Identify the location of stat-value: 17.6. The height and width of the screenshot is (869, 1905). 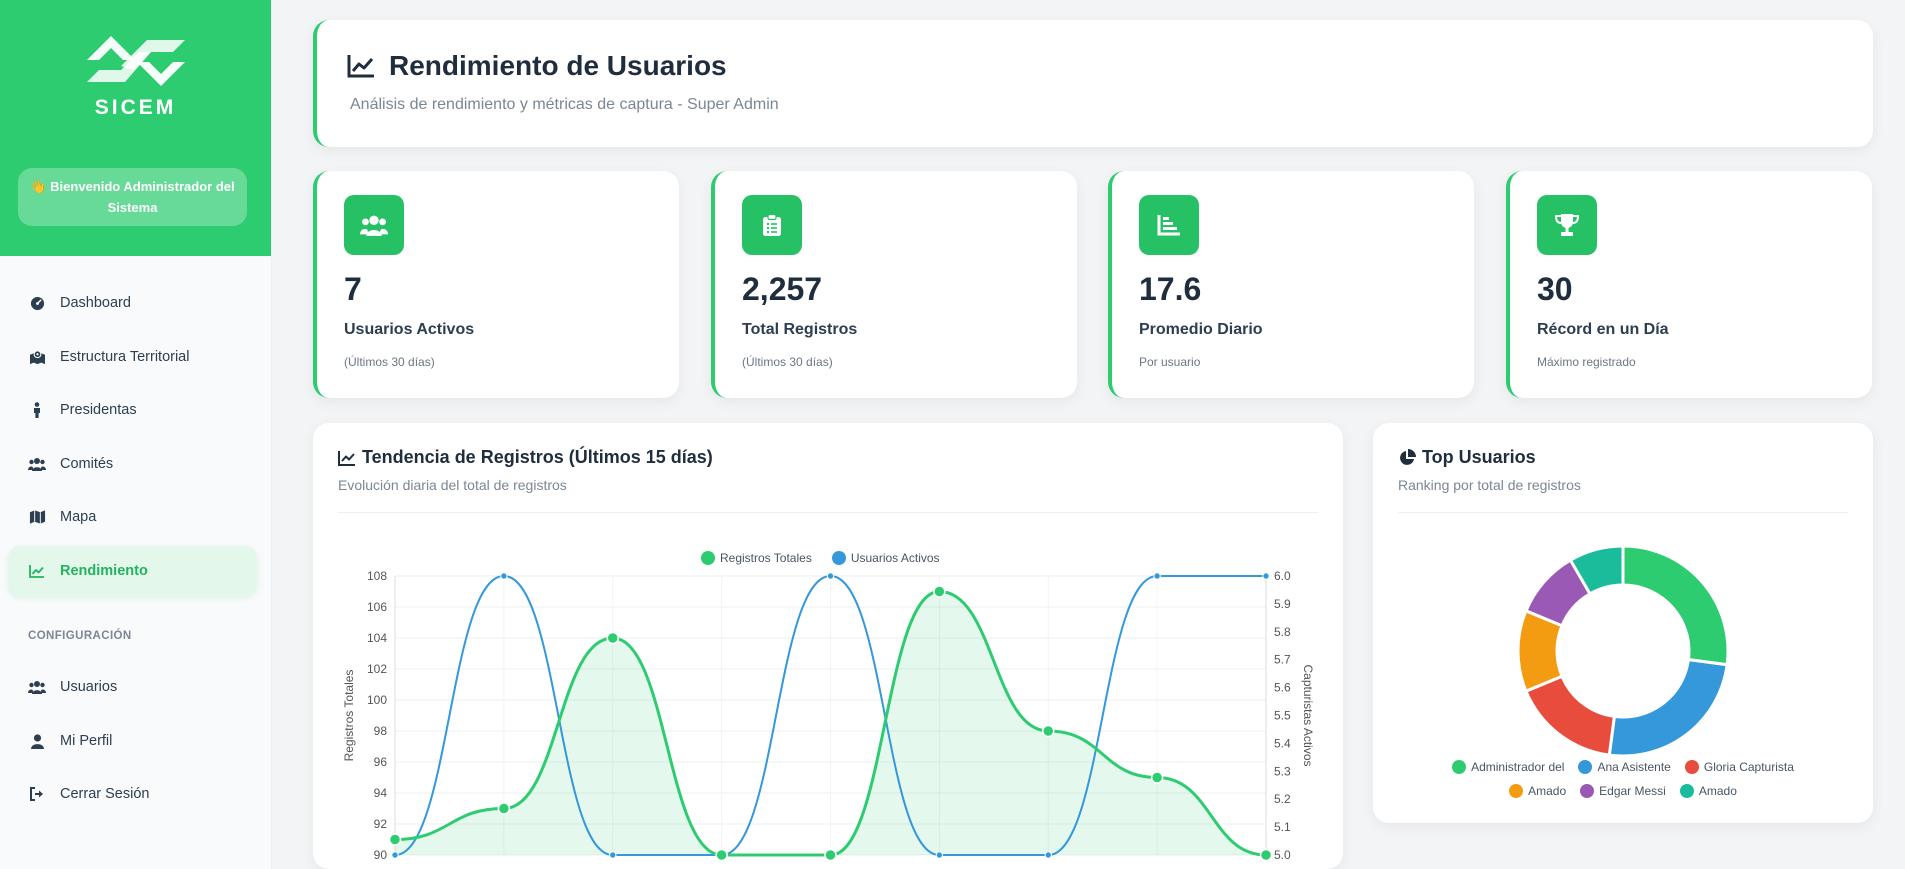
(1170, 289).